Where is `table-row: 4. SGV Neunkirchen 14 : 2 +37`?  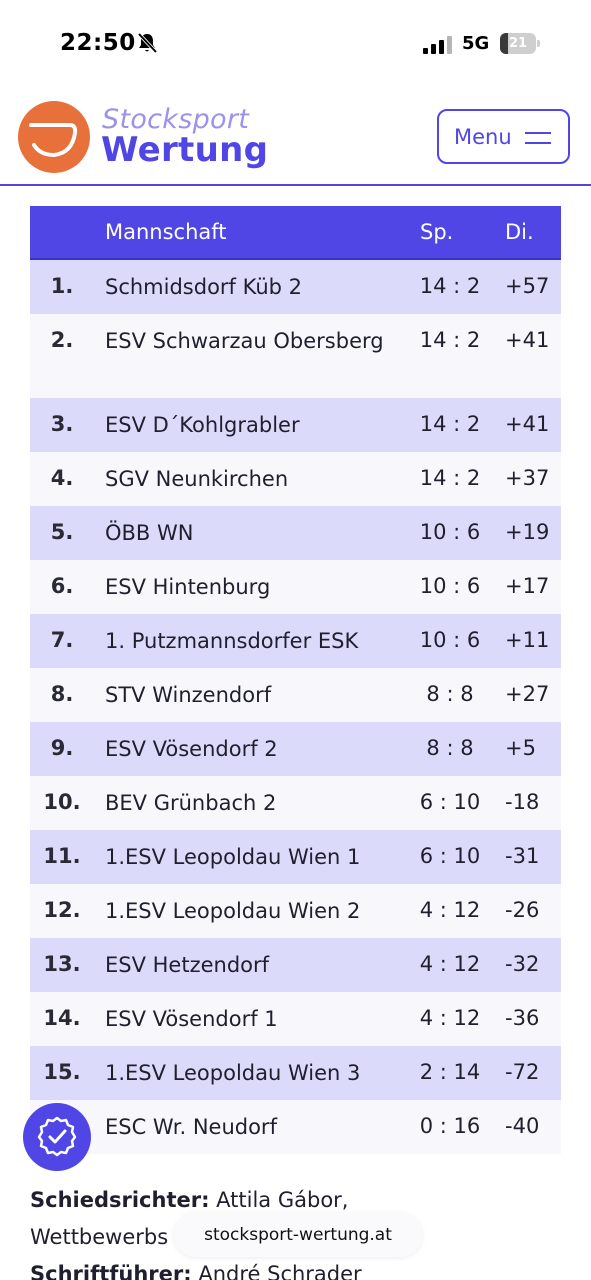
table-row: 4. SGV Neunkirchen 14 : 2 +37 is located at coordinates (295, 479).